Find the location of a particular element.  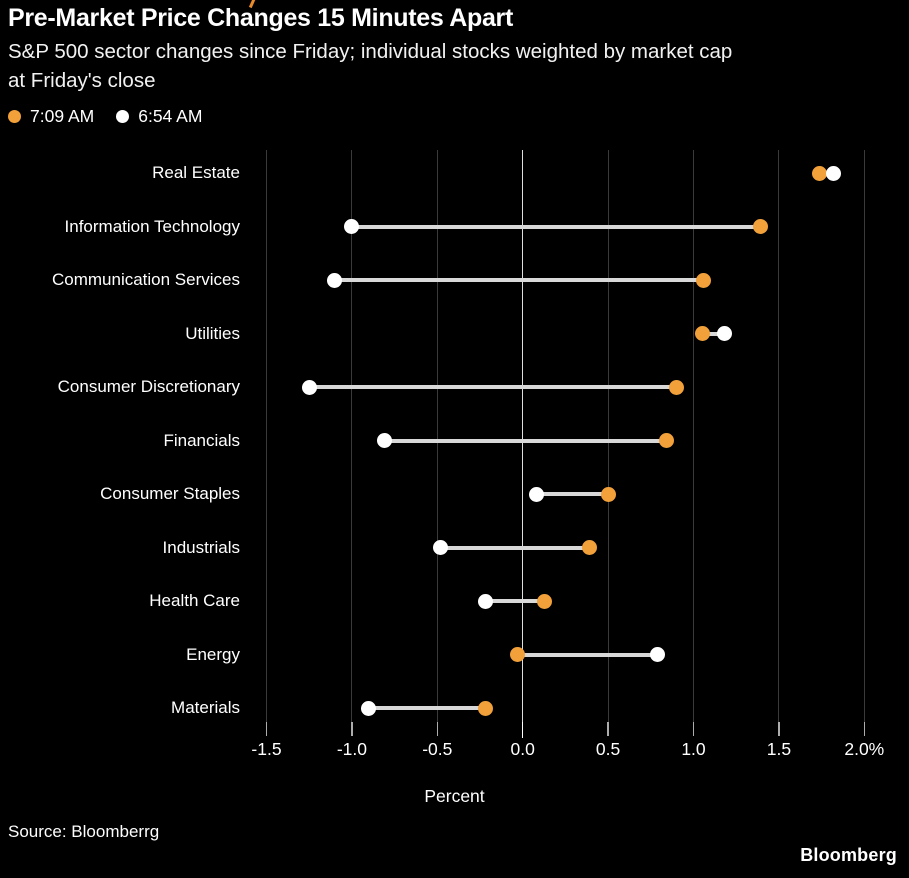

axis-tick-label: -0.5 is located at coordinates (437, 749).